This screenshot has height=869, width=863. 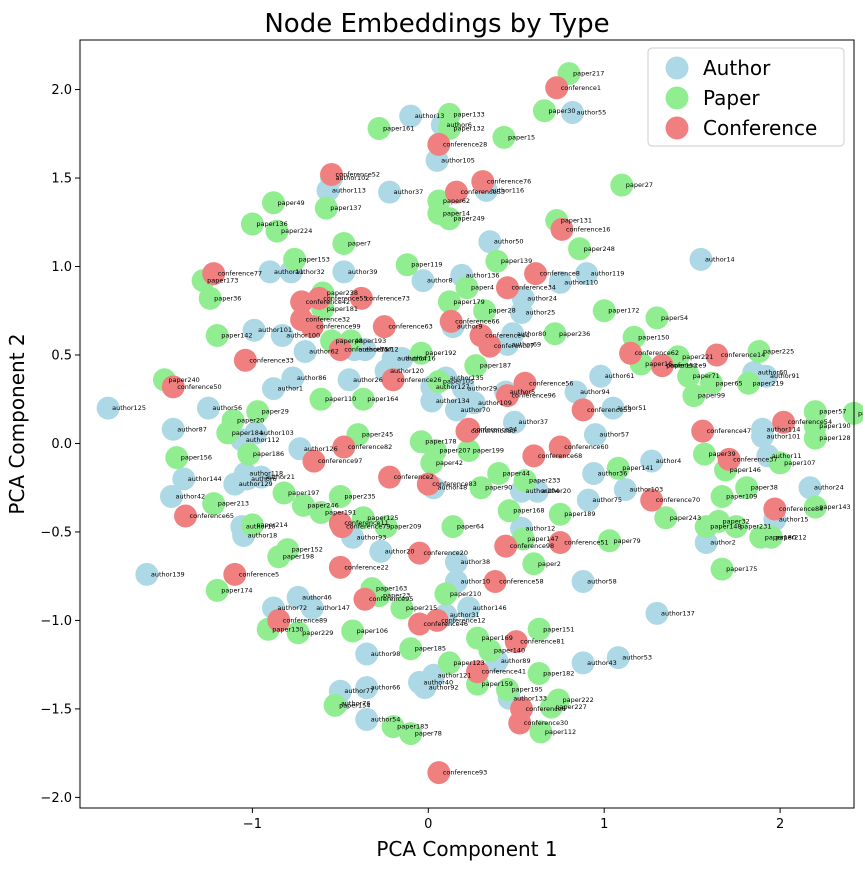 What do you see at coordinates (475, 581) in the screenshot?
I see `point-label-0-80: author10` at bounding box center [475, 581].